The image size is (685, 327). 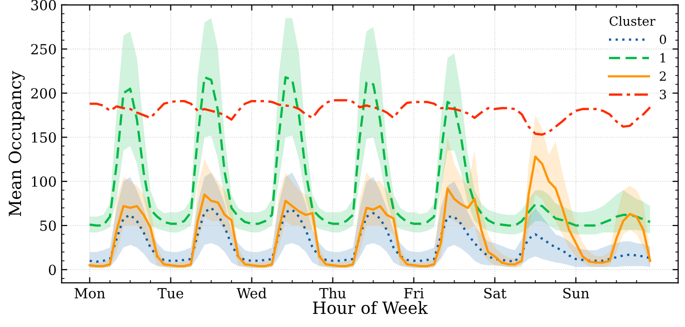 What do you see at coordinates (44, 181) in the screenshot?
I see `y-tick-label: 100` at bounding box center [44, 181].